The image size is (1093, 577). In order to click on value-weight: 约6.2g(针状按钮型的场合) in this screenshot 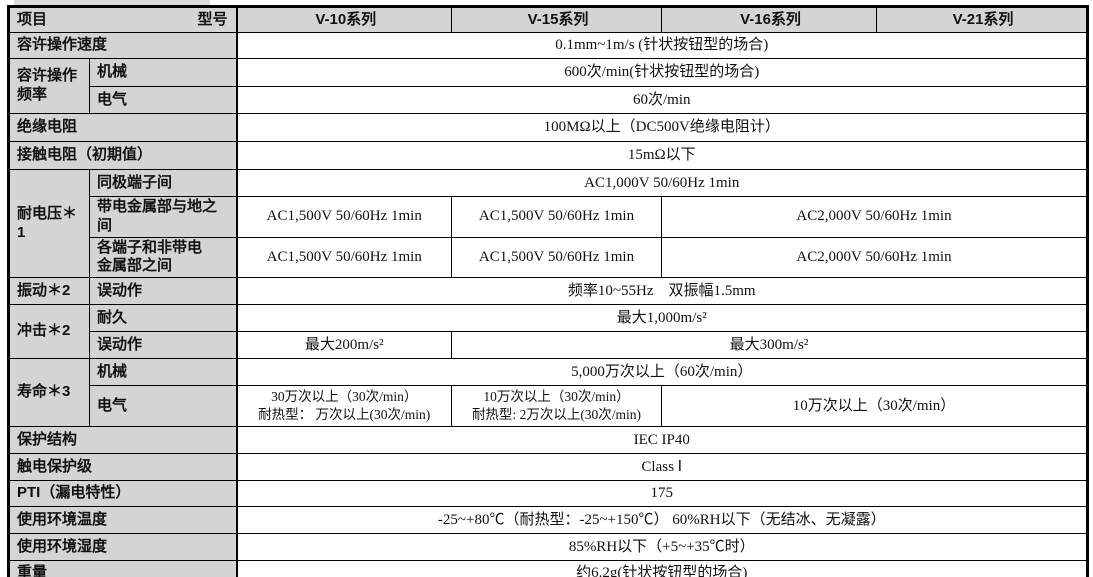, I will do `click(661, 568)`.